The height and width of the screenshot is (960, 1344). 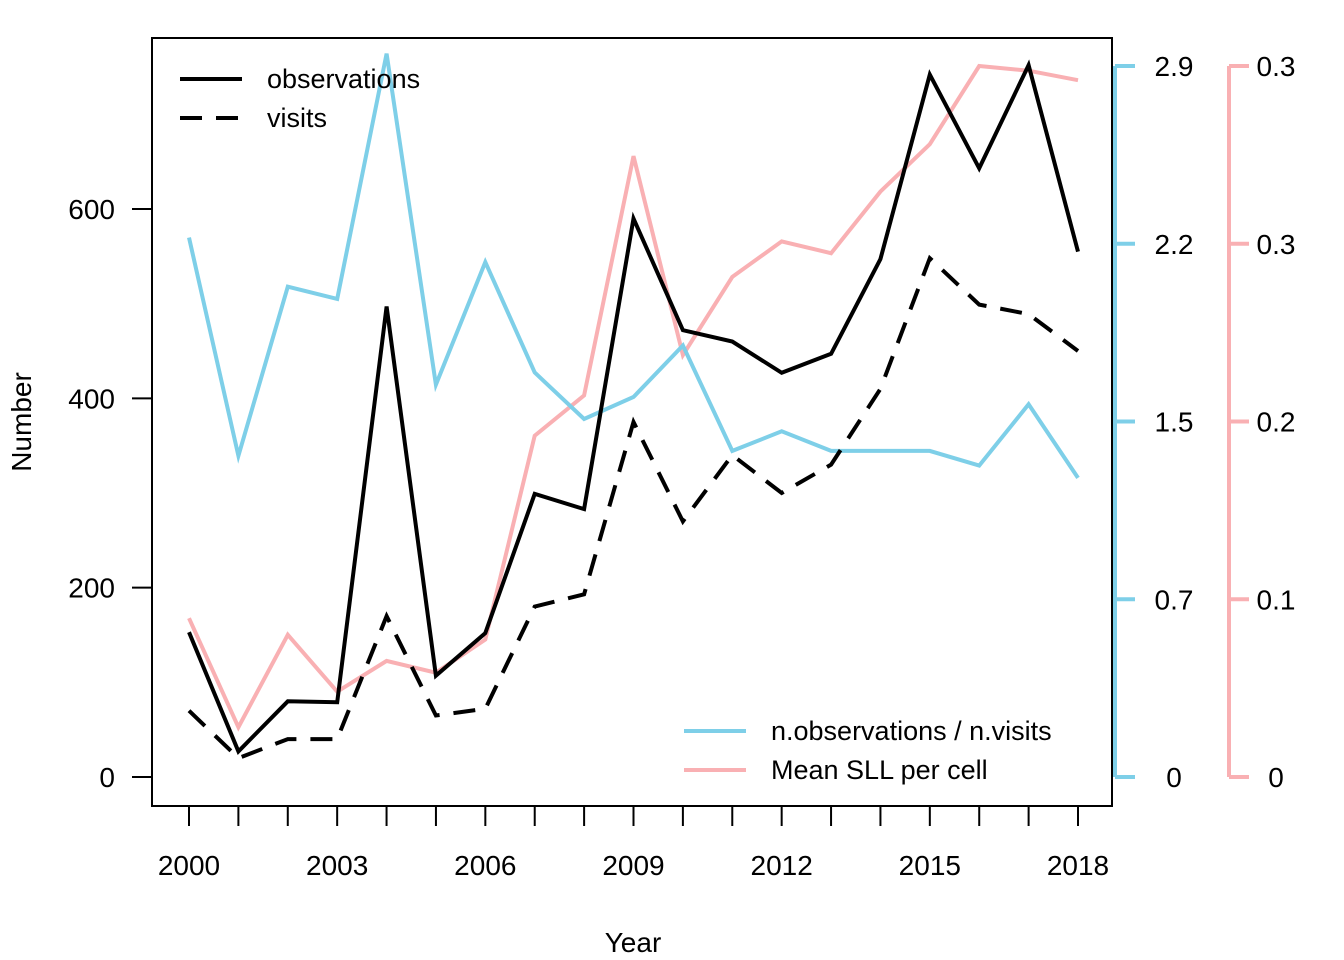 I want to click on legend-label-n-observations-n-visits: n.observations / n.visits, so click(x=911, y=731).